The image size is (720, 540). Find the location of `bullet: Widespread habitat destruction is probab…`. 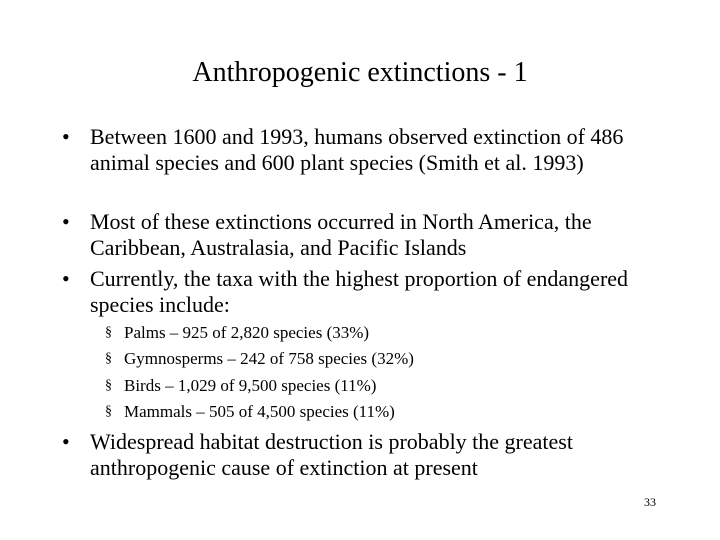

bullet: Widespread habitat destruction is probab… is located at coordinates (356, 455).